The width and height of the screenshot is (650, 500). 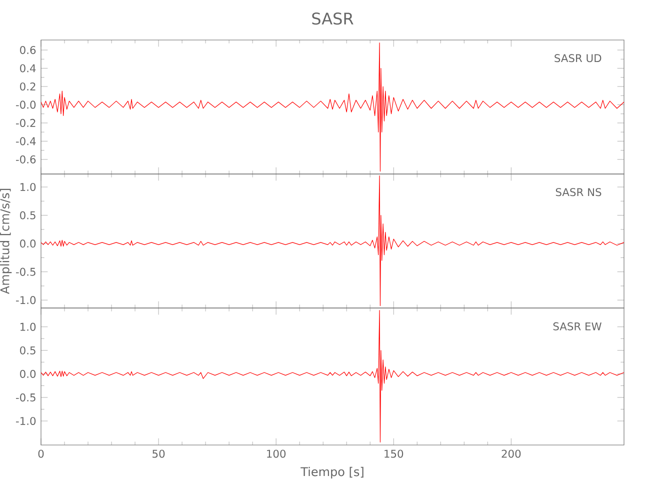 What do you see at coordinates (276, 454) in the screenshot?
I see `x-tick-label: 100` at bounding box center [276, 454].